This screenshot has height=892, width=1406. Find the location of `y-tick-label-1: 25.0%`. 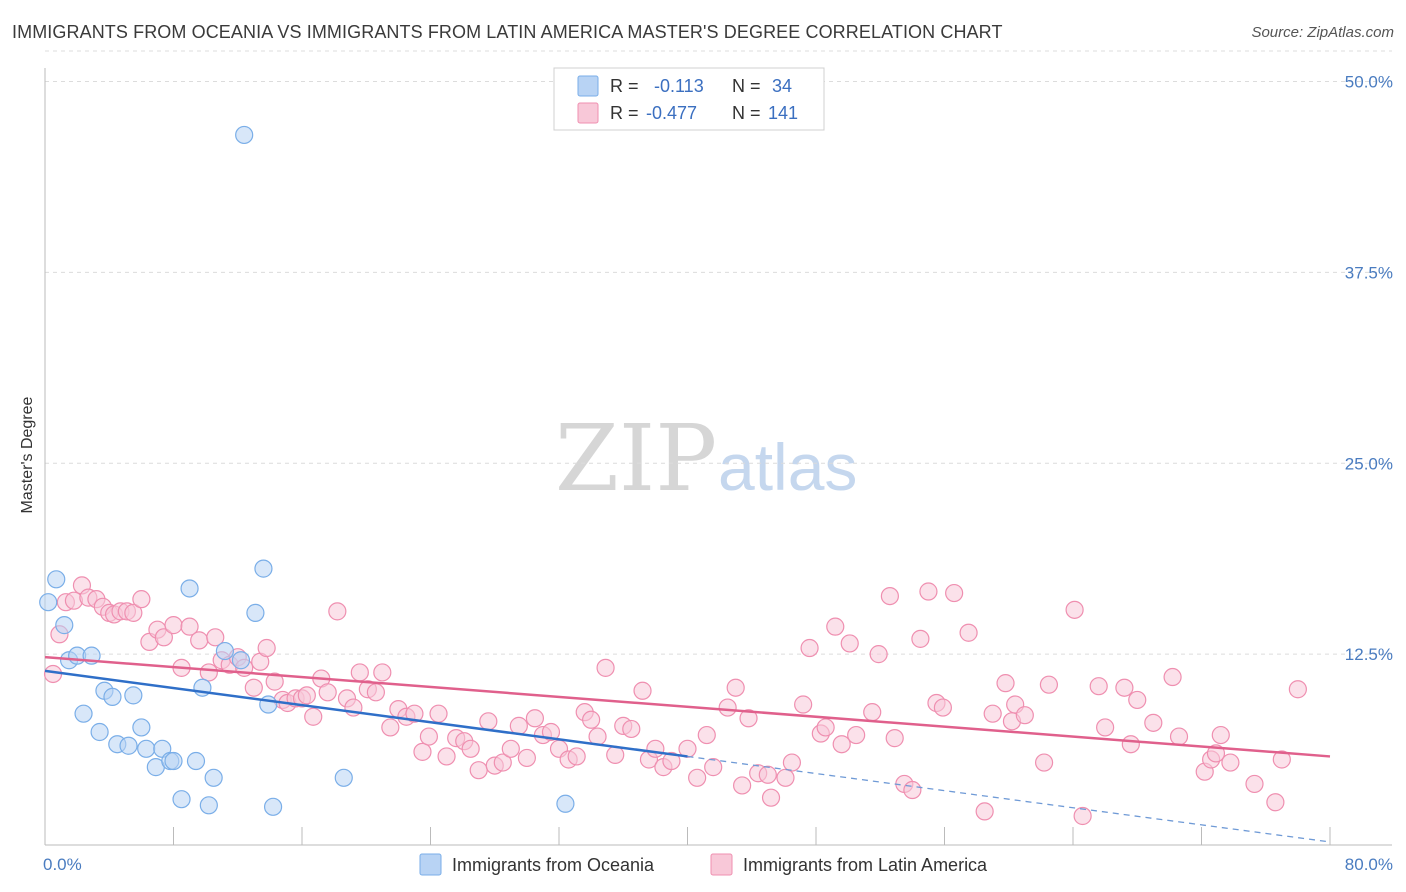

y-tick-label-1: 25.0% is located at coordinates (1369, 463).